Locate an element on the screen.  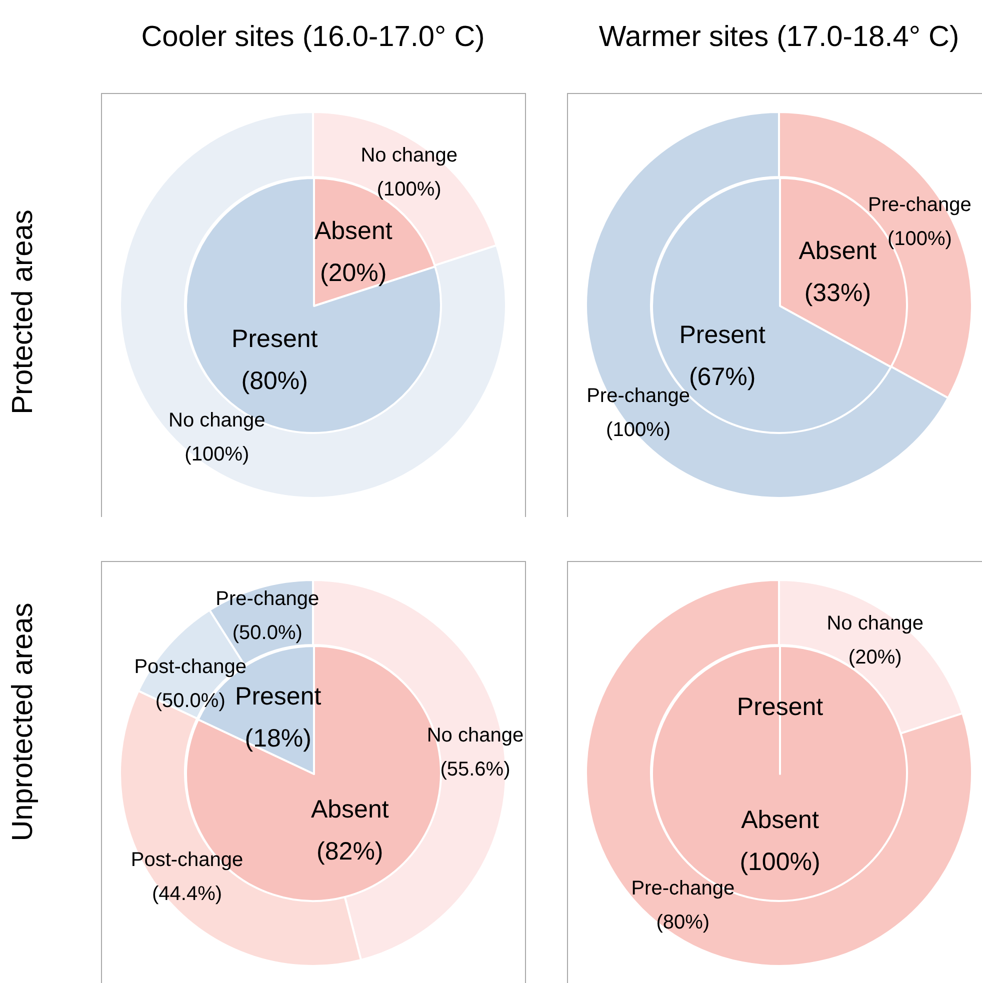
slice-label: Pre-change (100%) is located at coordinates (638, 413).